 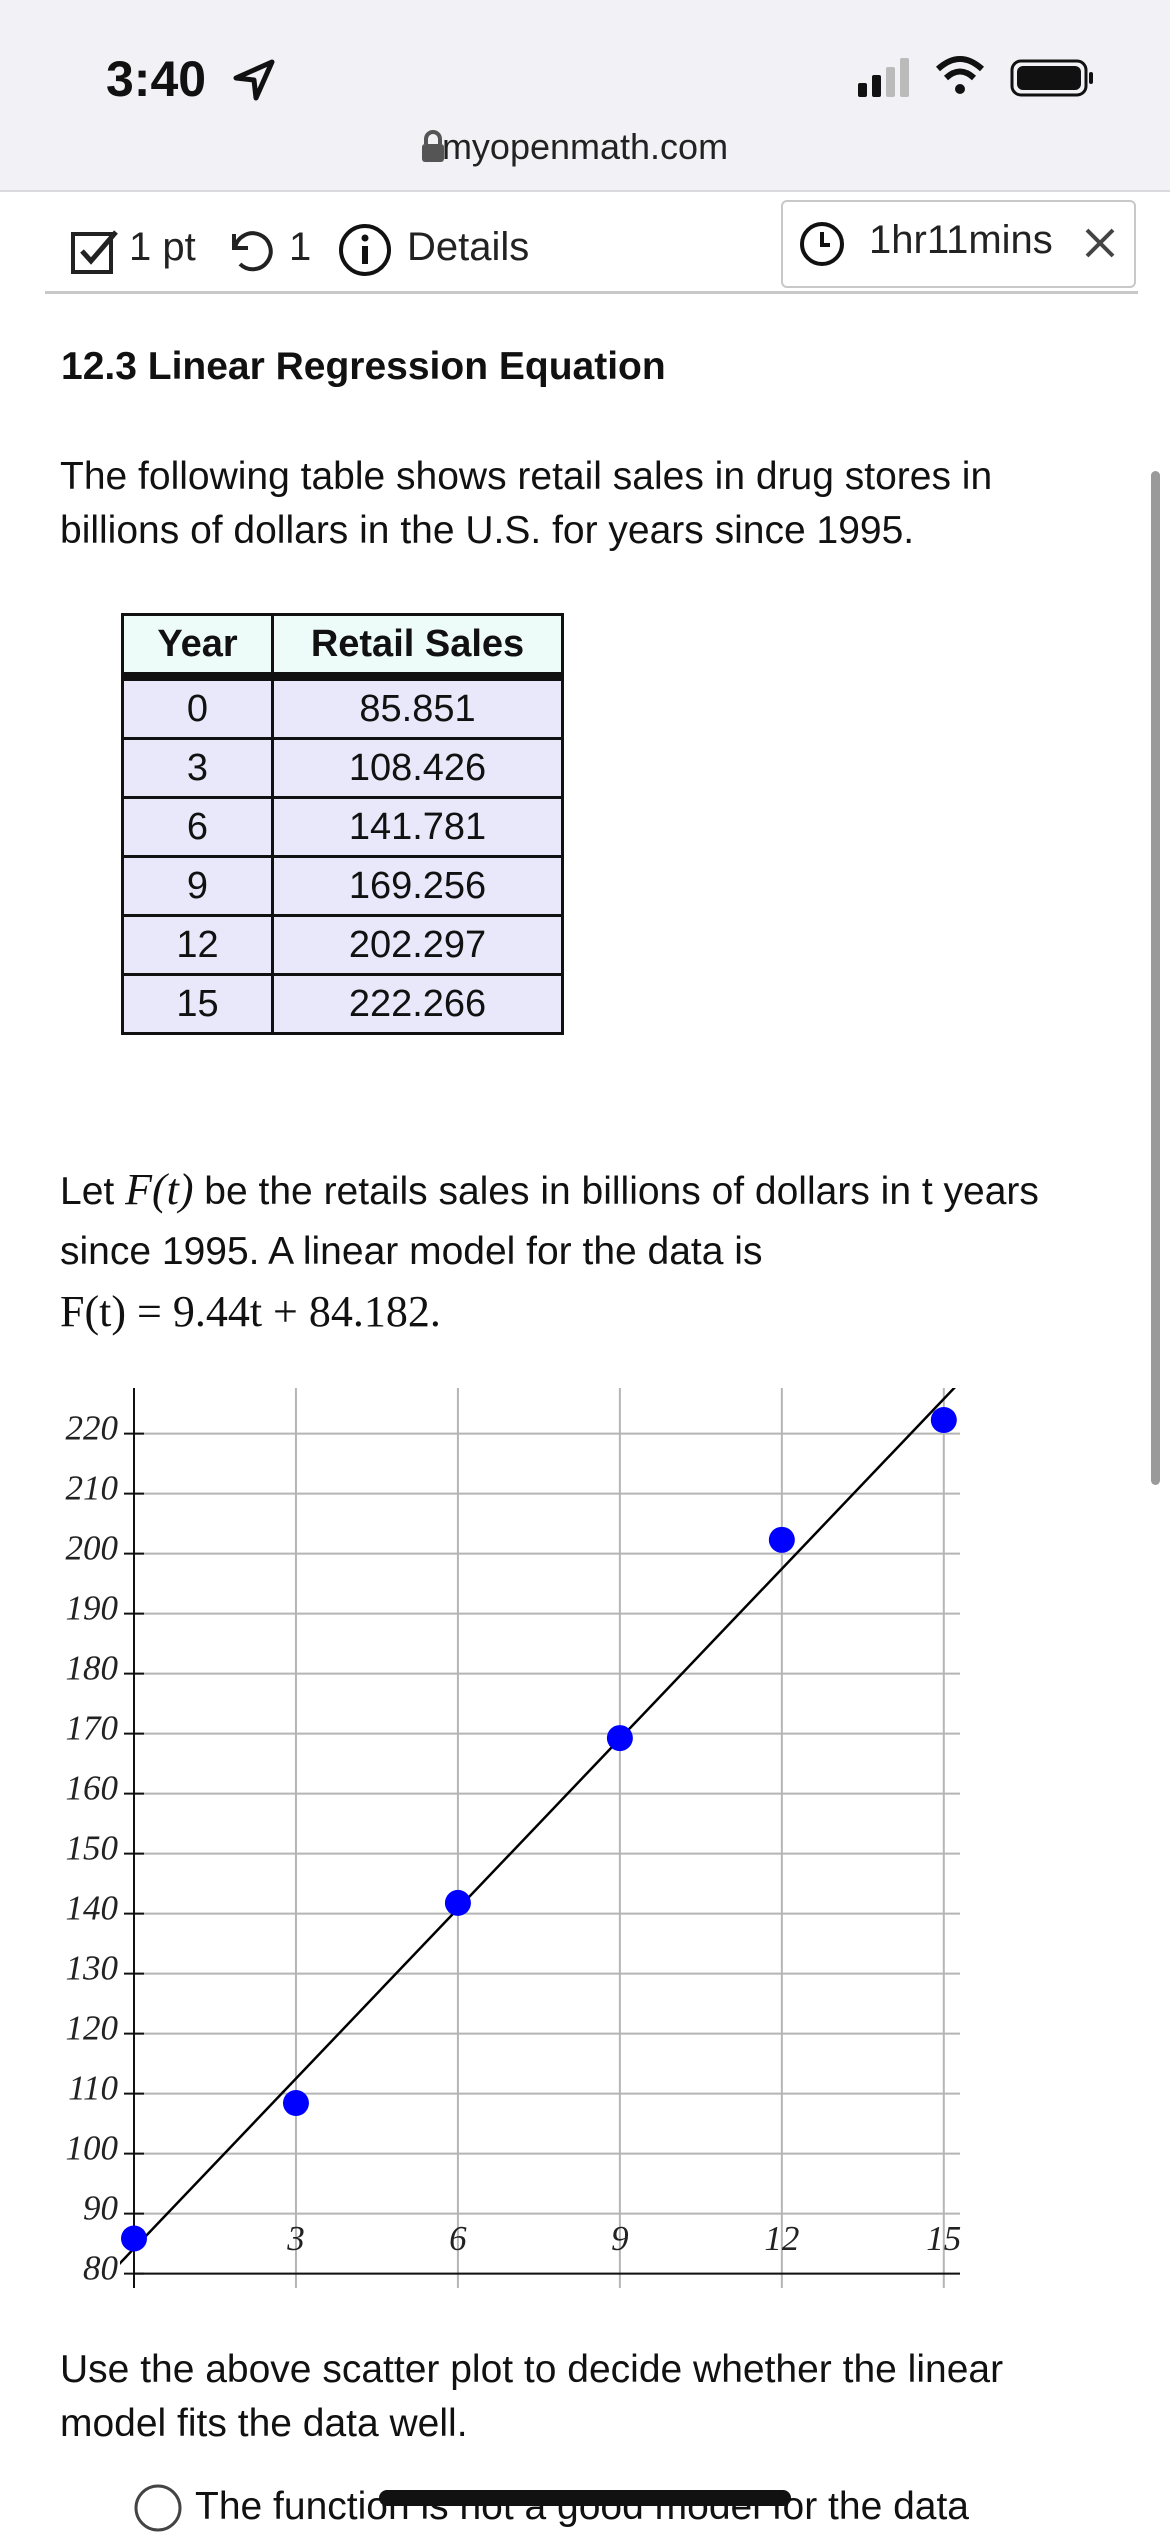 What do you see at coordinates (417, 1004) in the screenshot?
I see `table-cell: 222.266` at bounding box center [417, 1004].